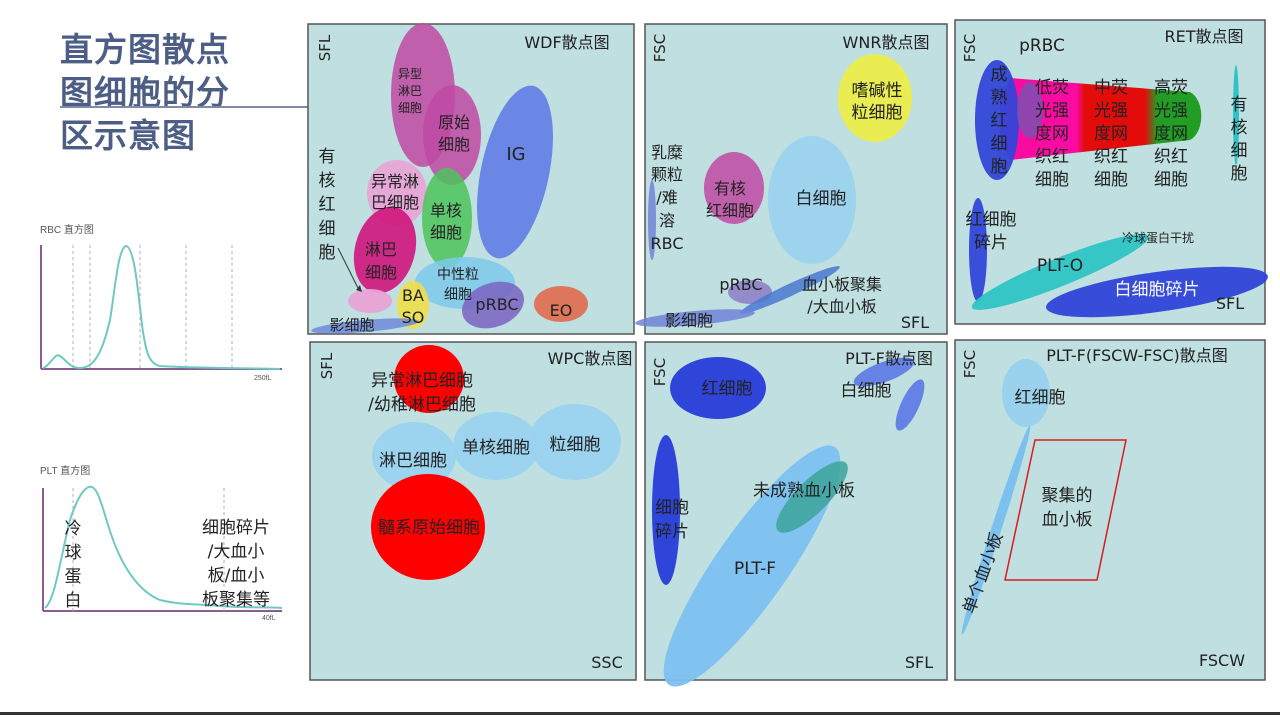 Image resolution: width=1280 pixels, height=717 pixels. I want to click on wnr-wbc-shape, so click(812, 200).